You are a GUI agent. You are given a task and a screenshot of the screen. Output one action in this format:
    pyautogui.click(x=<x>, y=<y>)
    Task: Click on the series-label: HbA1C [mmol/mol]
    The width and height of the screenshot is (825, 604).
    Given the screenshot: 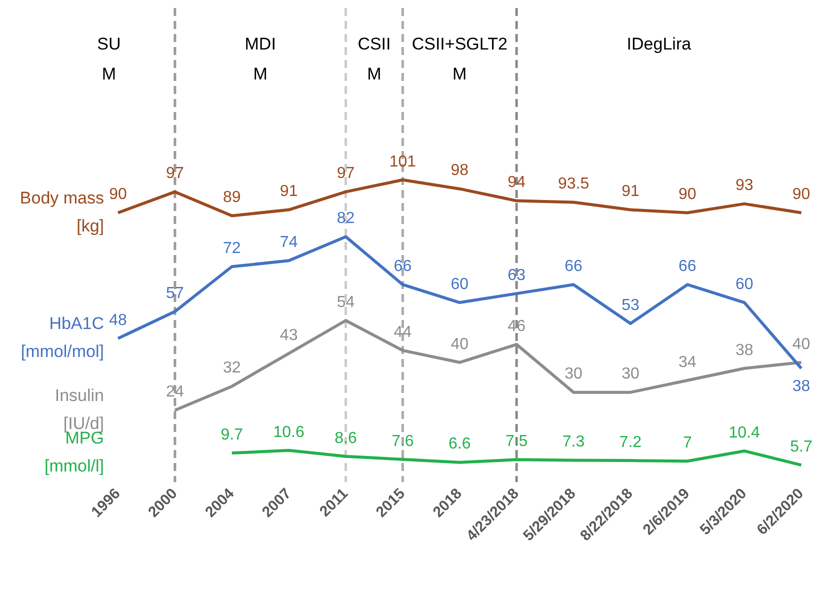 What is the action you would take?
    pyautogui.click(x=62, y=338)
    